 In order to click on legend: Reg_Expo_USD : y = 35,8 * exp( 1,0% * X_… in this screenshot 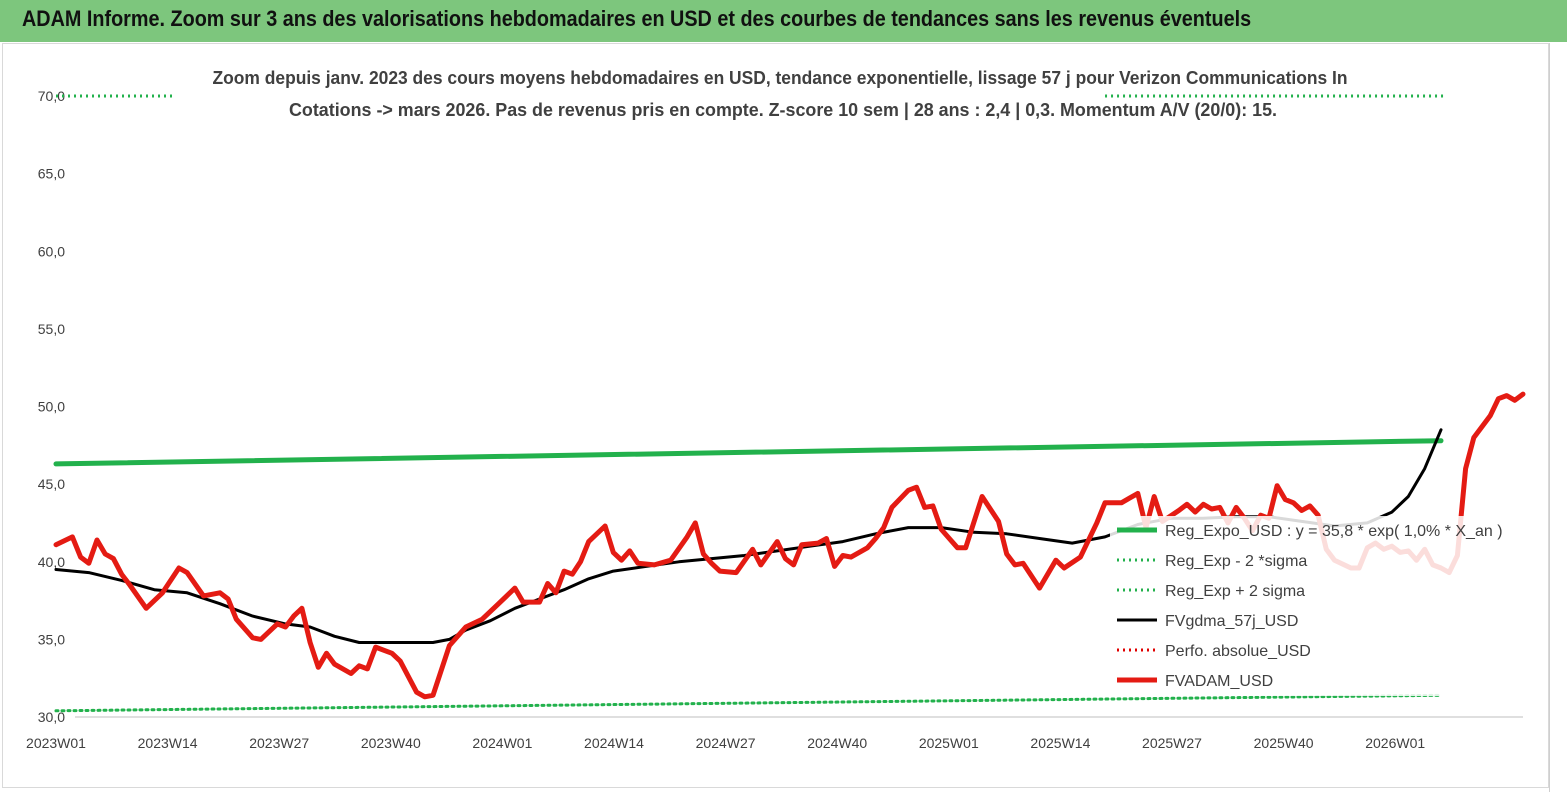, I will do `click(1320, 606)`.